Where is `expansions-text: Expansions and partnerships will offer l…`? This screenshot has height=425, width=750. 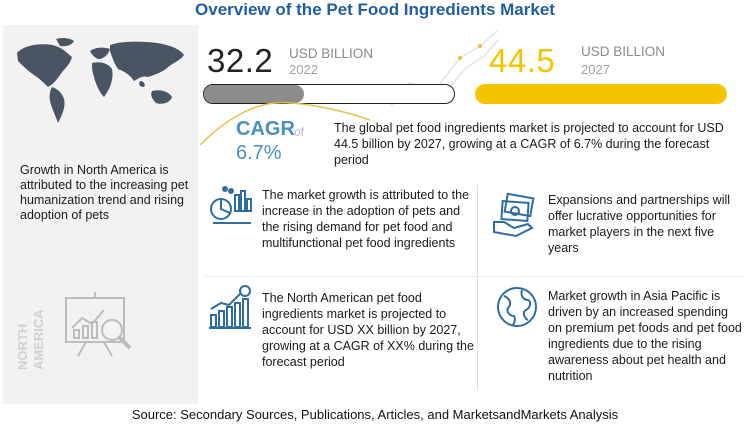
expansions-text: Expansions and partnerships will offer l… is located at coordinates (639, 224).